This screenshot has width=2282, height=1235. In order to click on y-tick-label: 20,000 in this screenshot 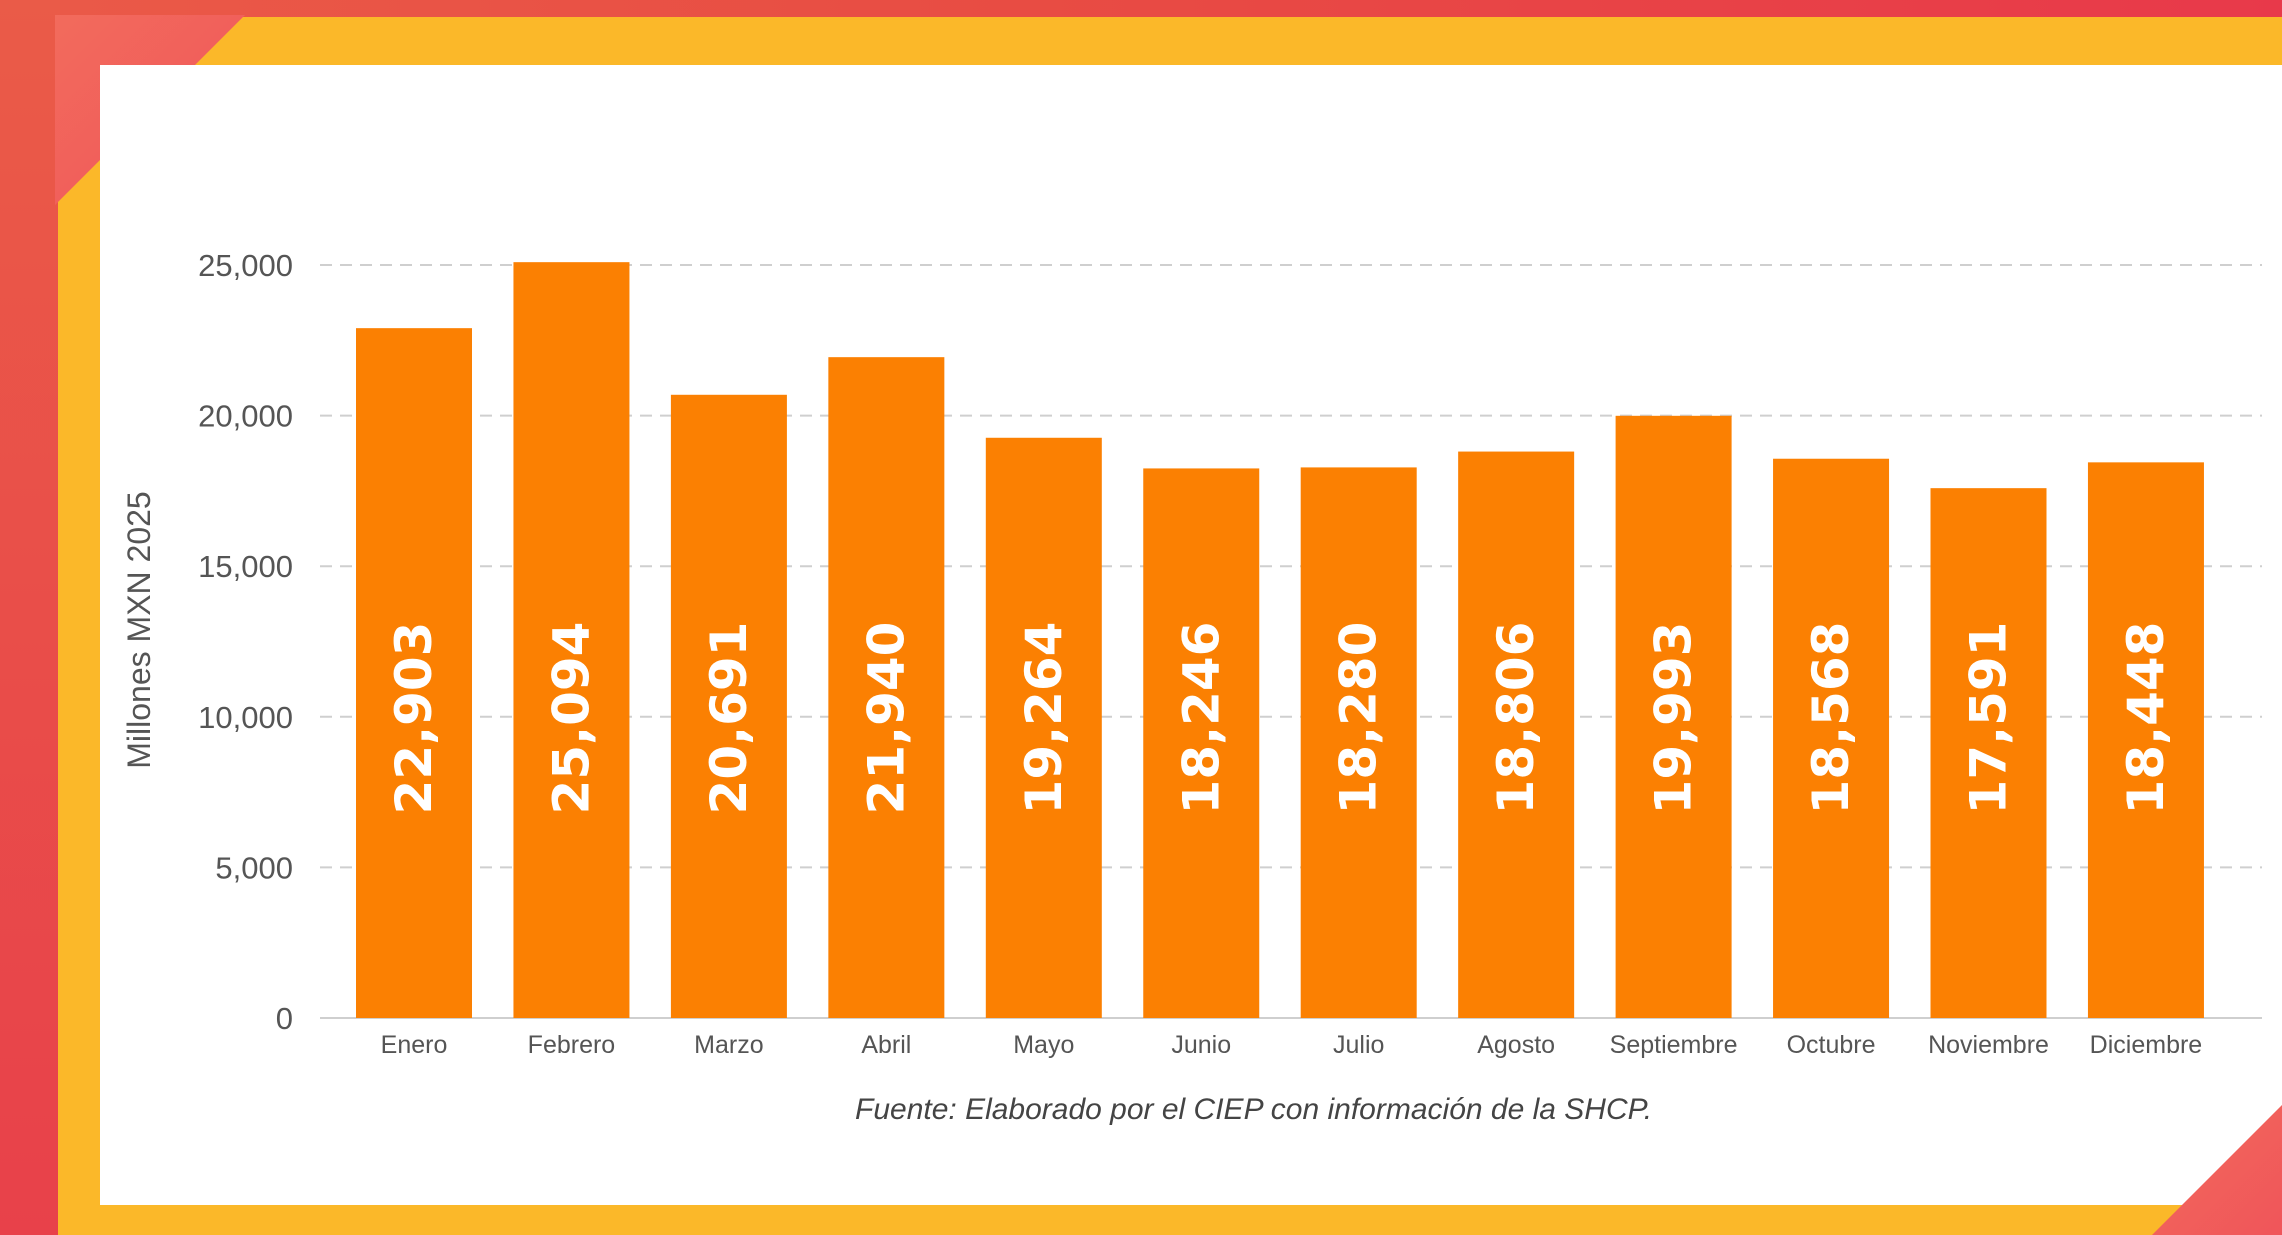, I will do `click(245, 416)`.